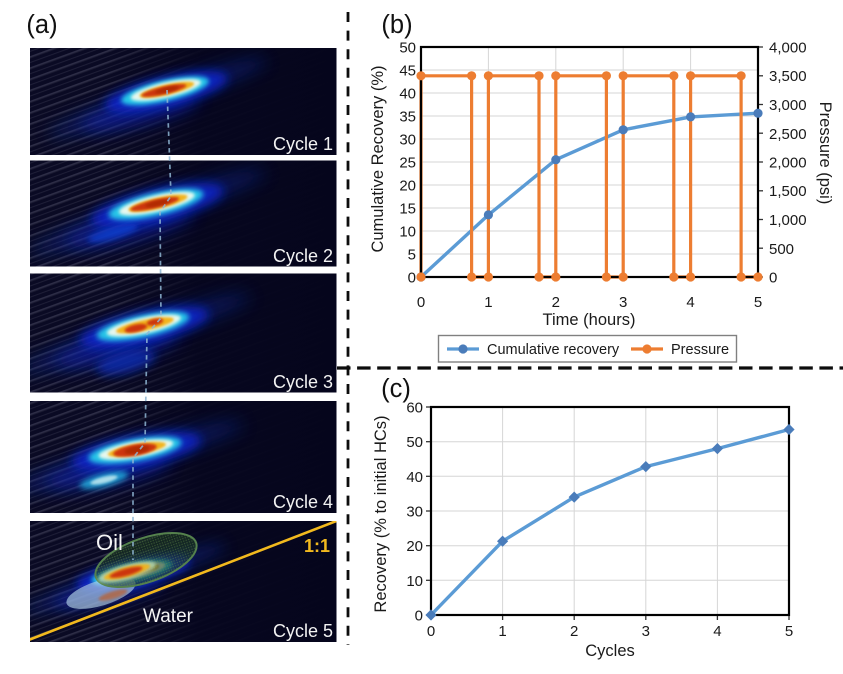  I want to click on svg-text: (c), so click(396, 389).